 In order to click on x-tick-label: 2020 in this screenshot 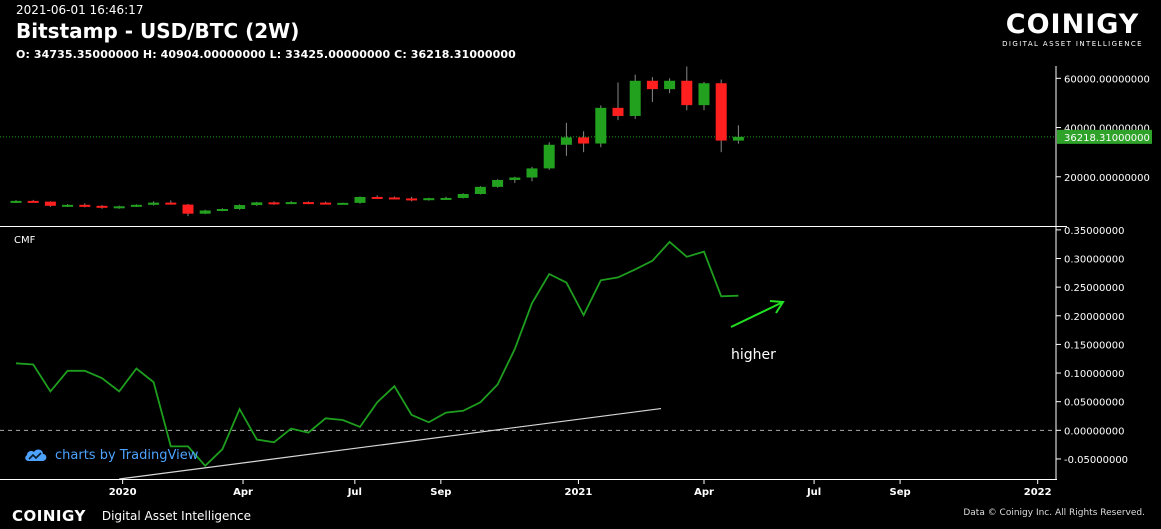, I will do `click(123, 492)`.